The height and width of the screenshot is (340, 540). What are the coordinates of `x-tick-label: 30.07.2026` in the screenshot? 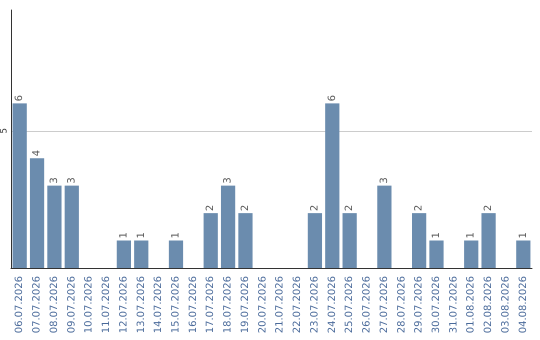 It's located at (436, 305).